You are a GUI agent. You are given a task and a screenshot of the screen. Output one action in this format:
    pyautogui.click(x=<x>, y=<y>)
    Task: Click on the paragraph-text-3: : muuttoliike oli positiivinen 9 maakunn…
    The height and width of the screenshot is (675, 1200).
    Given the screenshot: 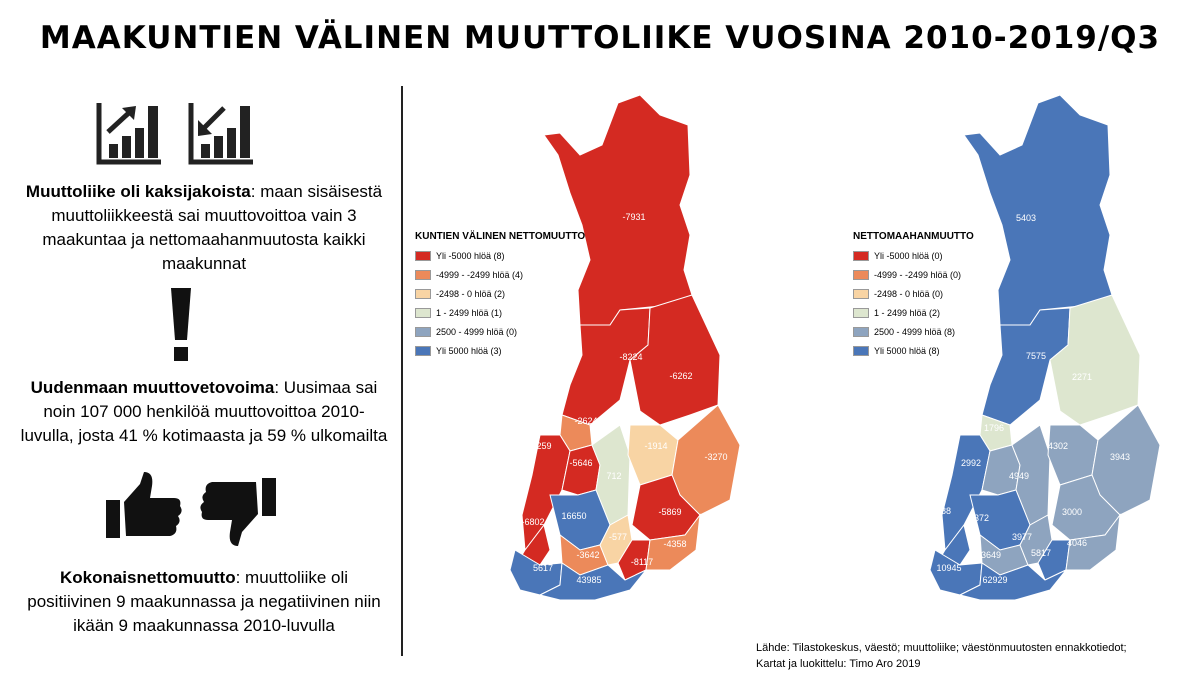 What is the action you would take?
    pyautogui.click(x=204, y=601)
    